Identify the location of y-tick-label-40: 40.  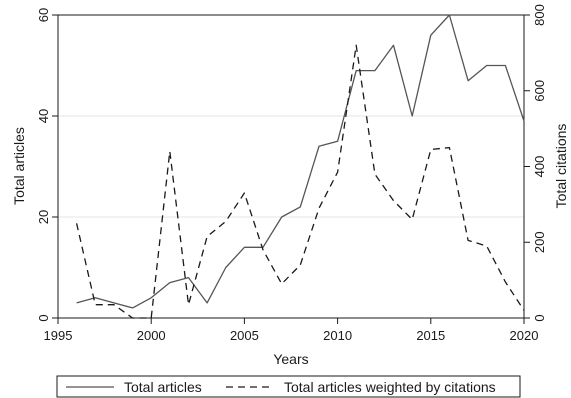
(43, 116).